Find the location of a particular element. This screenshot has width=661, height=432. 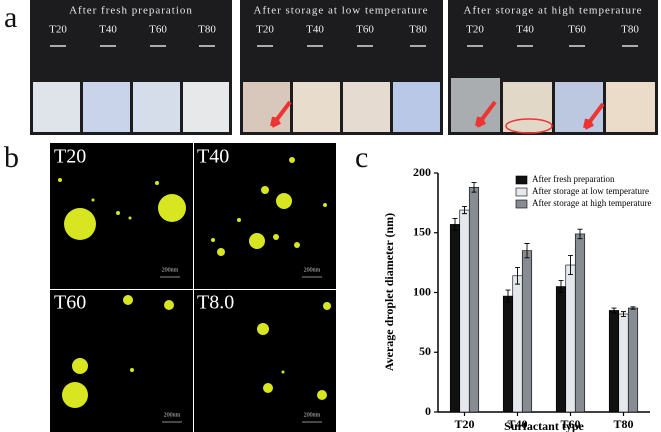

photo-title: After storage at high temperature is located at coordinates (553, 11).